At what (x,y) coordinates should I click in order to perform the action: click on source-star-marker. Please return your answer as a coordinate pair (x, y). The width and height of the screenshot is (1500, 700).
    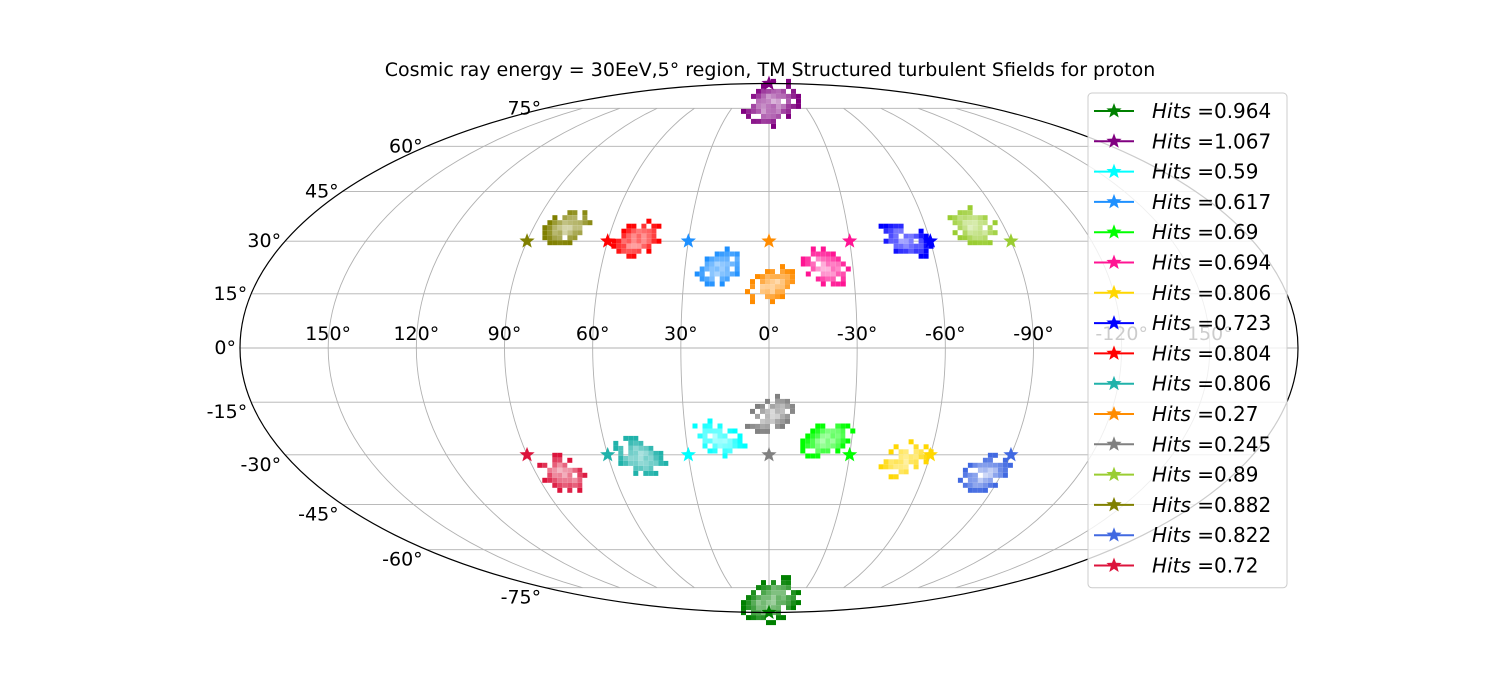
    Looking at the image, I should click on (1011, 454).